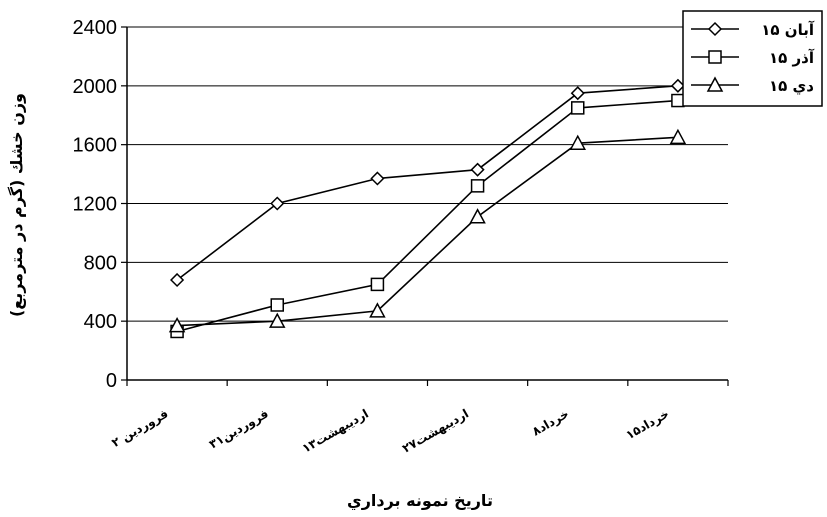 This screenshot has width=827, height=517. I want to click on y-tick-labels: 0 400 800 1200 1600 2000 2400, so click(95, 204).